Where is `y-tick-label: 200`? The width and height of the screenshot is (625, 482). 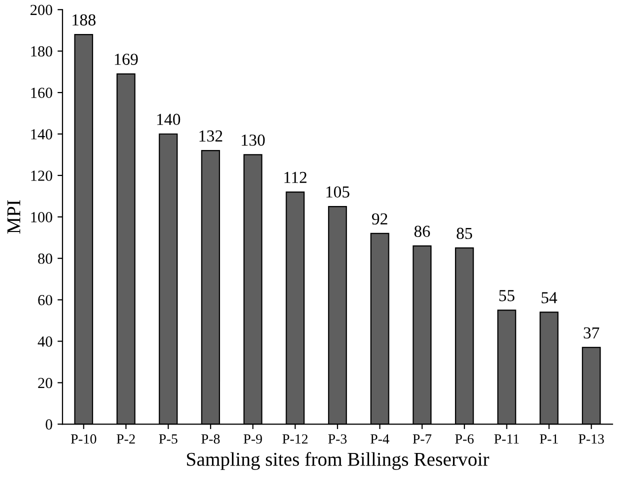
y-tick-label: 200 is located at coordinates (41, 10).